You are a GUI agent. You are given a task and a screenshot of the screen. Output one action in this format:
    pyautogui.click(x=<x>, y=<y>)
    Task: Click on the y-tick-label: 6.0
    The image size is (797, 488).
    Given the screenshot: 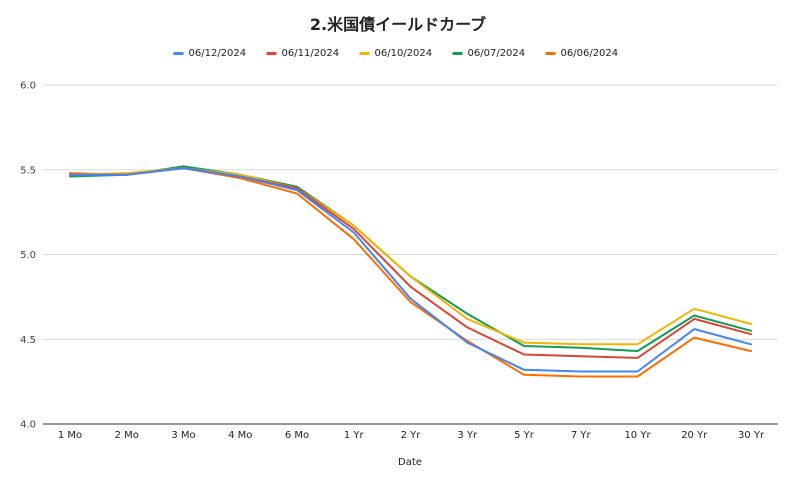 What is the action you would take?
    pyautogui.click(x=28, y=86)
    